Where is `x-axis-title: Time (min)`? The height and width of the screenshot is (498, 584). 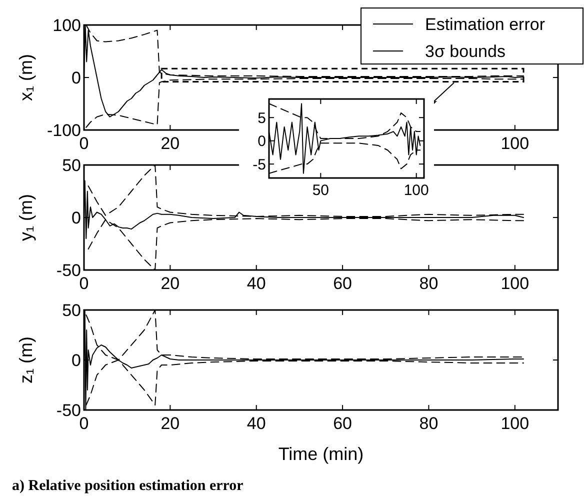
x-axis-title: Time (min) is located at coordinates (321, 454).